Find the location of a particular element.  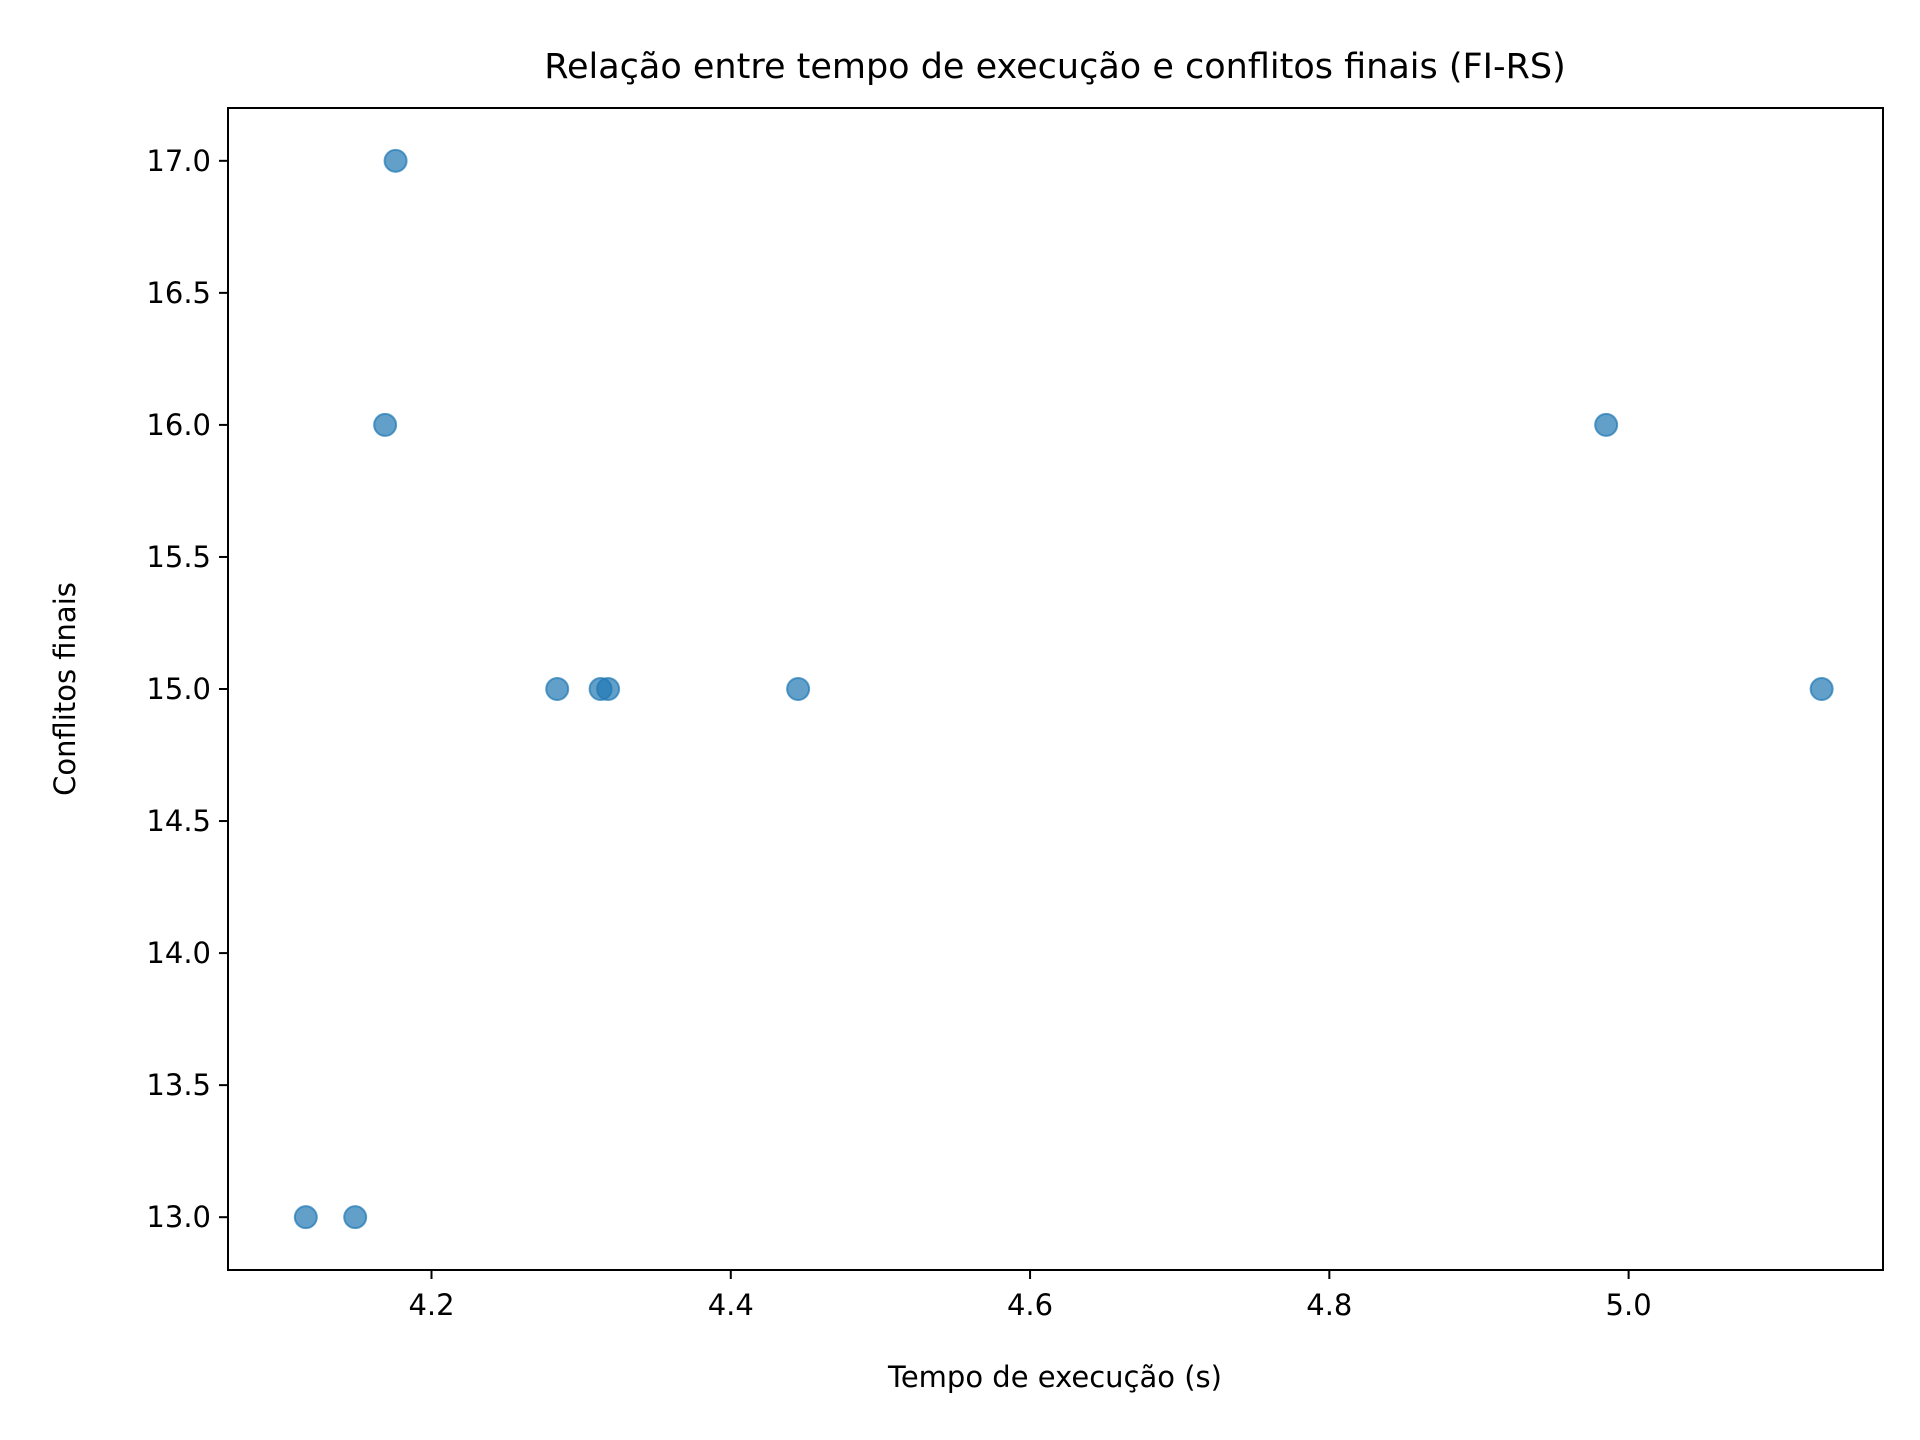

x-tick-label: 4.2 is located at coordinates (431, 1305).